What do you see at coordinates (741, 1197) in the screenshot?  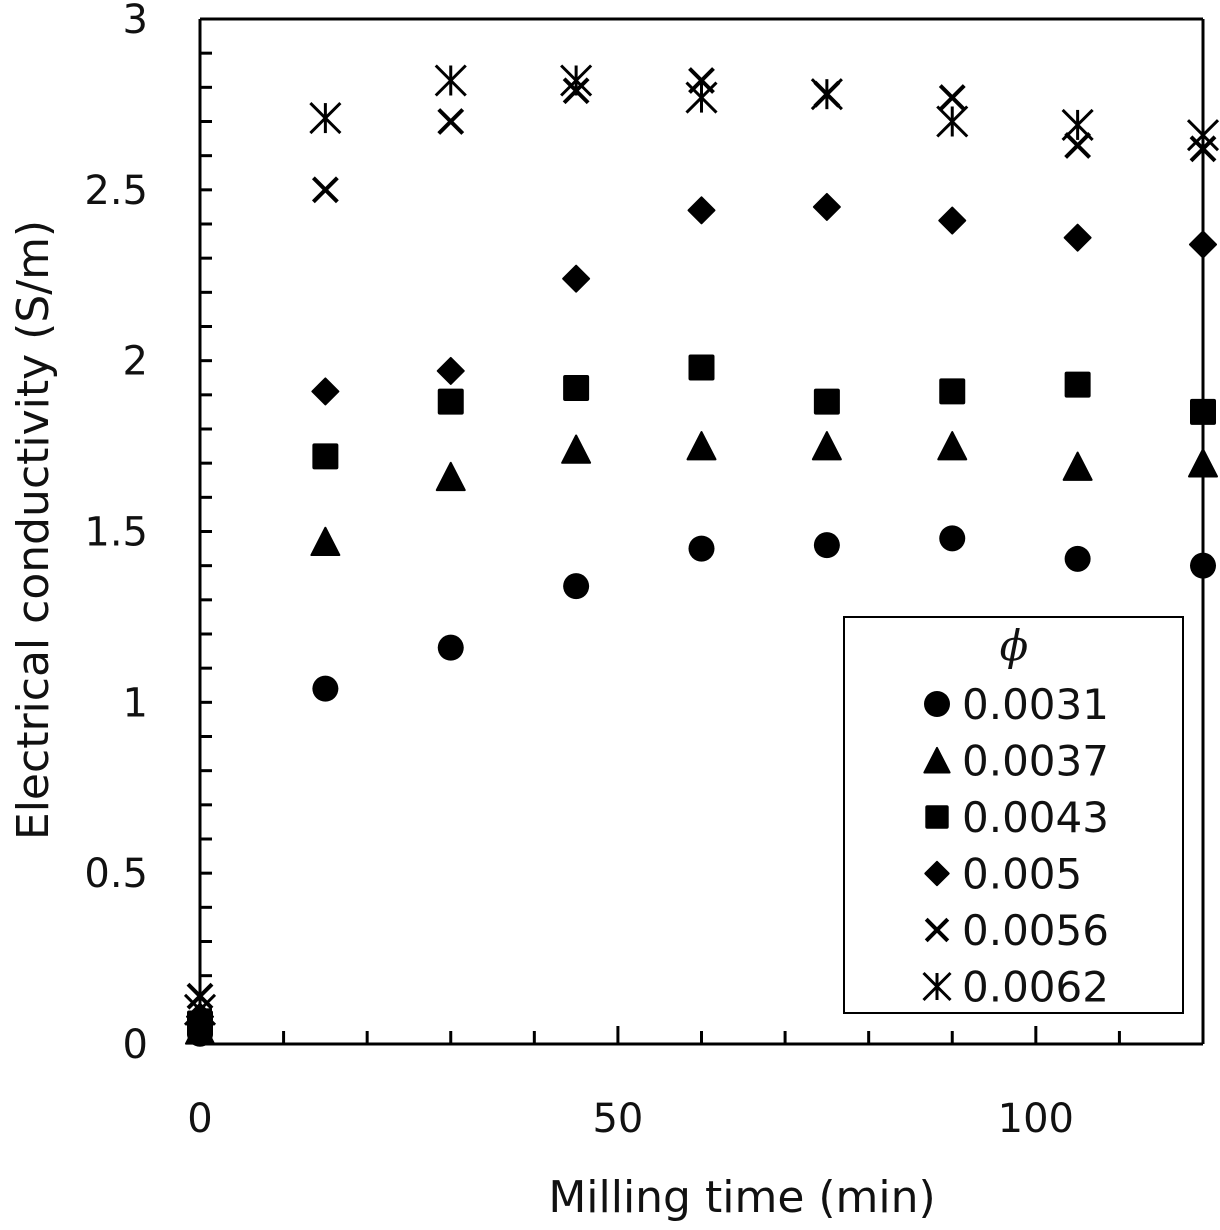 I see `x-axis-title: Milling time (min)` at bounding box center [741, 1197].